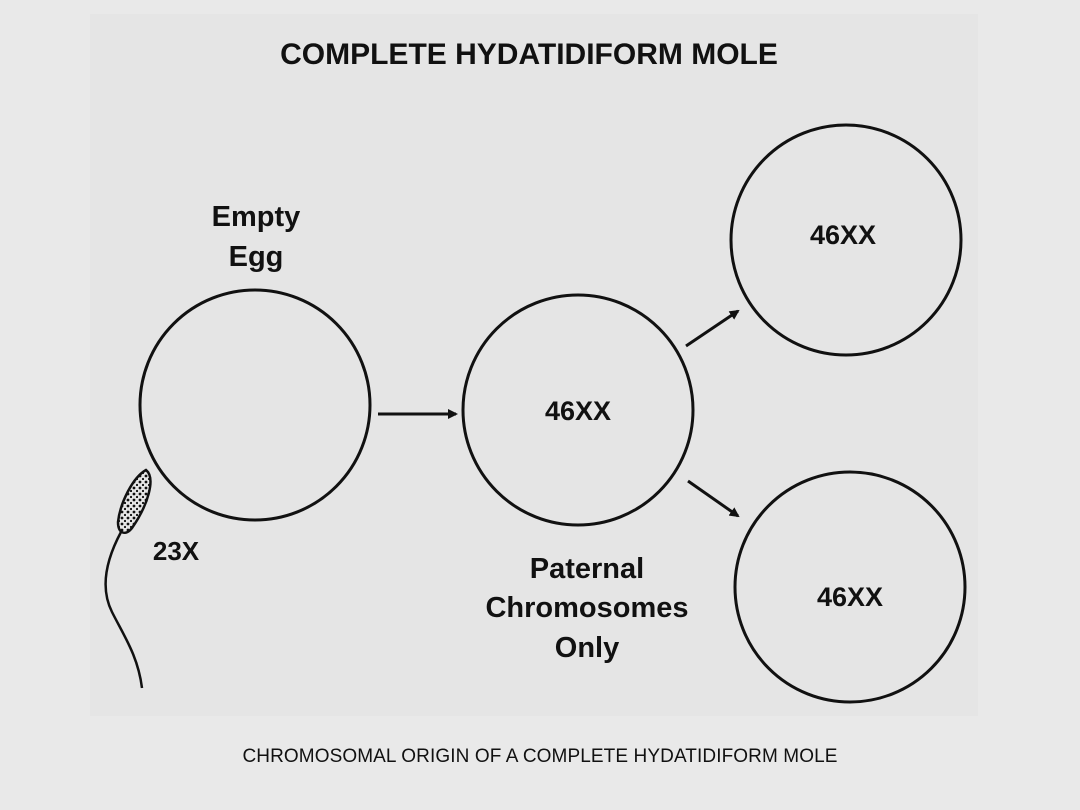 This screenshot has height=810, width=1080. Describe the element at coordinates (843, 235) in the screenshot. I see `top-cell-label: 46XX` at that location.